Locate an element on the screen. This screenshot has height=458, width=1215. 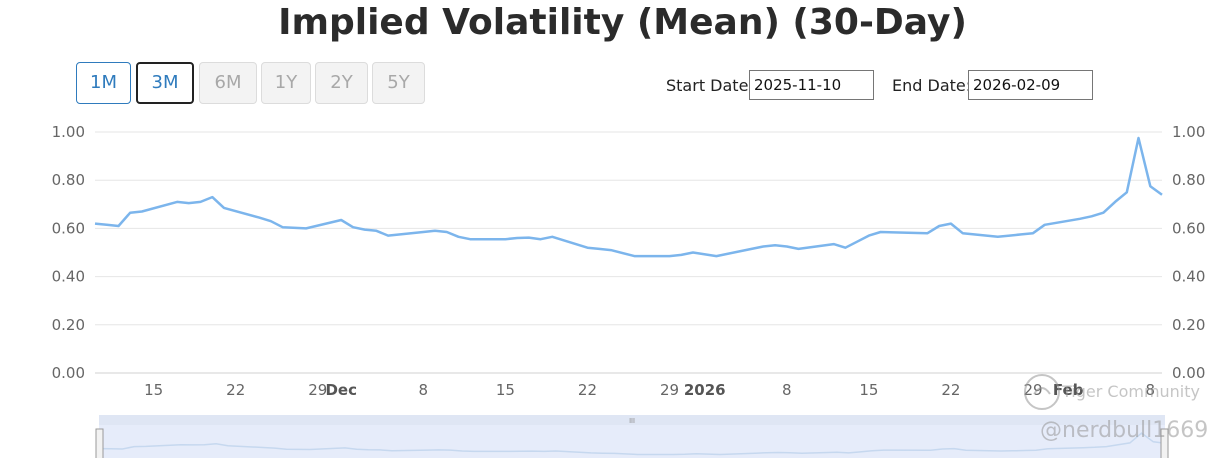
start-date-label: Start Date: is located at coordinates (710, 85).